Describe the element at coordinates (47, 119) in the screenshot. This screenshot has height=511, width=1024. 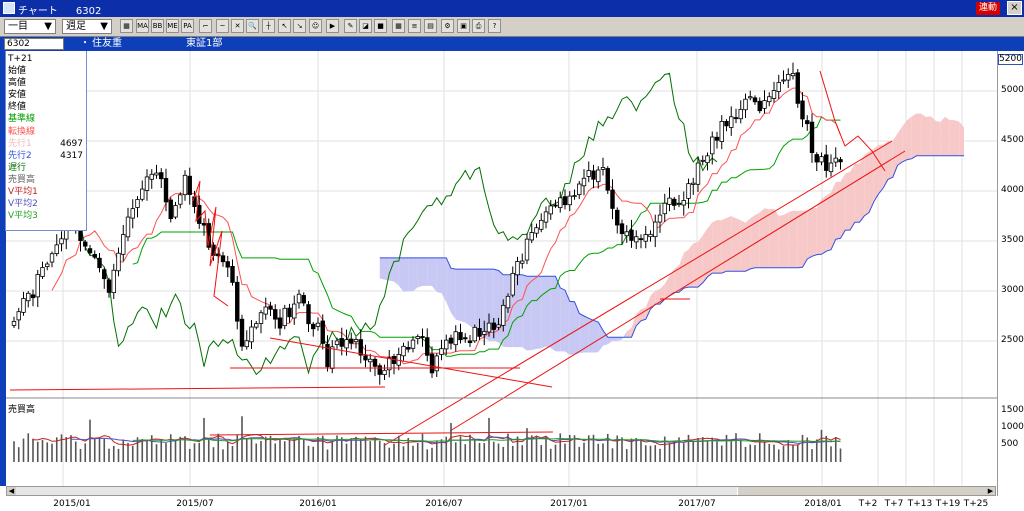
I see `legend-item: 基準線` at that location.